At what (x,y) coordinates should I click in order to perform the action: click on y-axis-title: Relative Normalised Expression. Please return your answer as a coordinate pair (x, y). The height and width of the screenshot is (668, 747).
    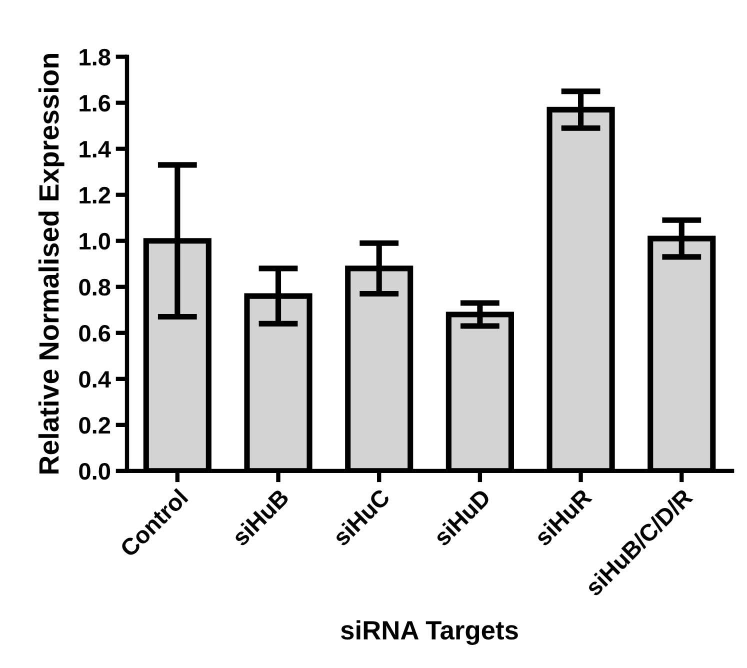
    Looking at the image, I should click on (51, 264).